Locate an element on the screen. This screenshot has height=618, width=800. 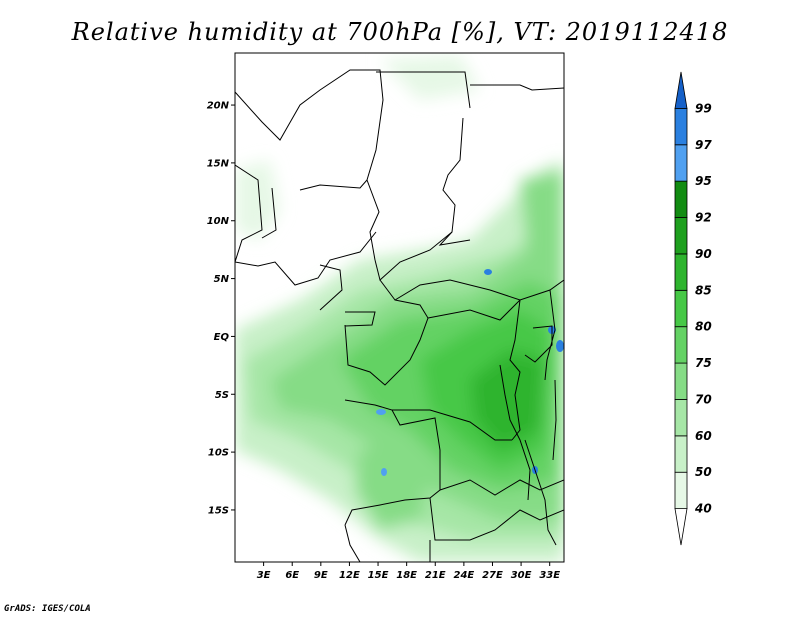
colorbar-level-label: 92 is located at coordinates (703, 218).